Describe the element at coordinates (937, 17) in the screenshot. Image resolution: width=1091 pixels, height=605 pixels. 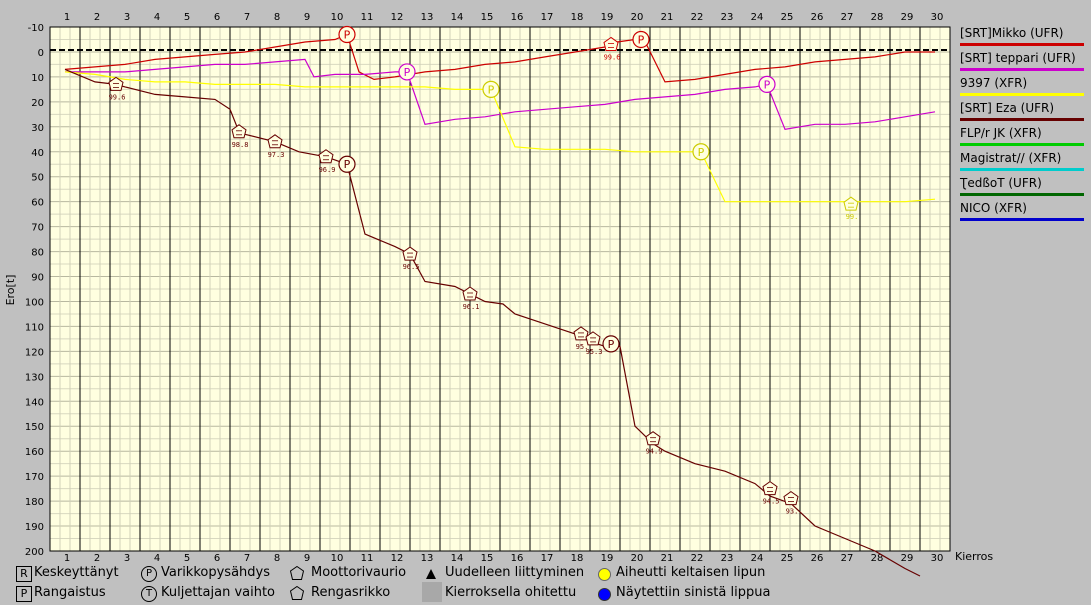
I see `x-tick-label-top: 30` at that location.